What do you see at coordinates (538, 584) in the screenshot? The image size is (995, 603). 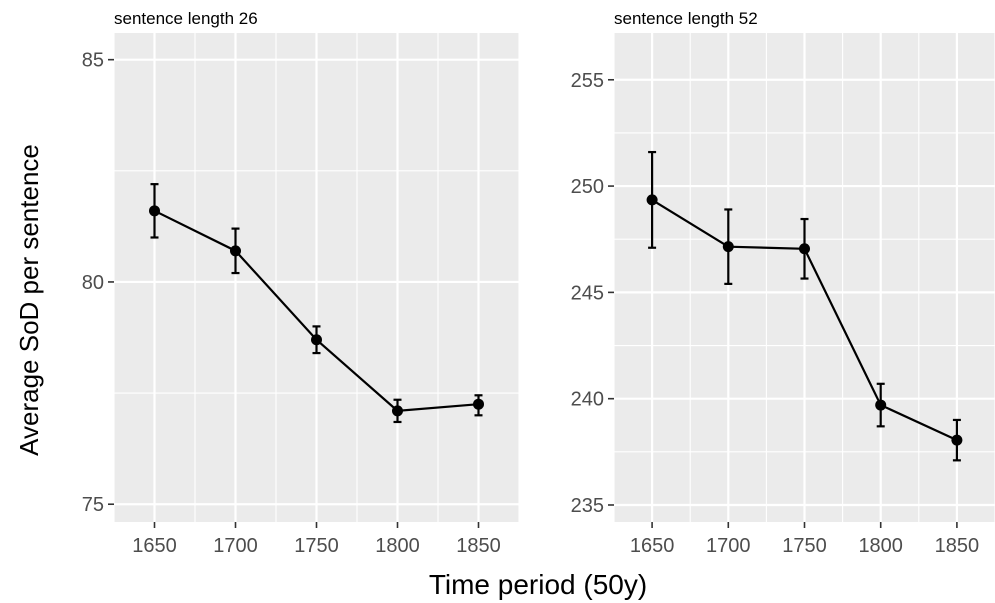 I see `x-axis-title: Time period (50y)` at bounding box center [538, 584].